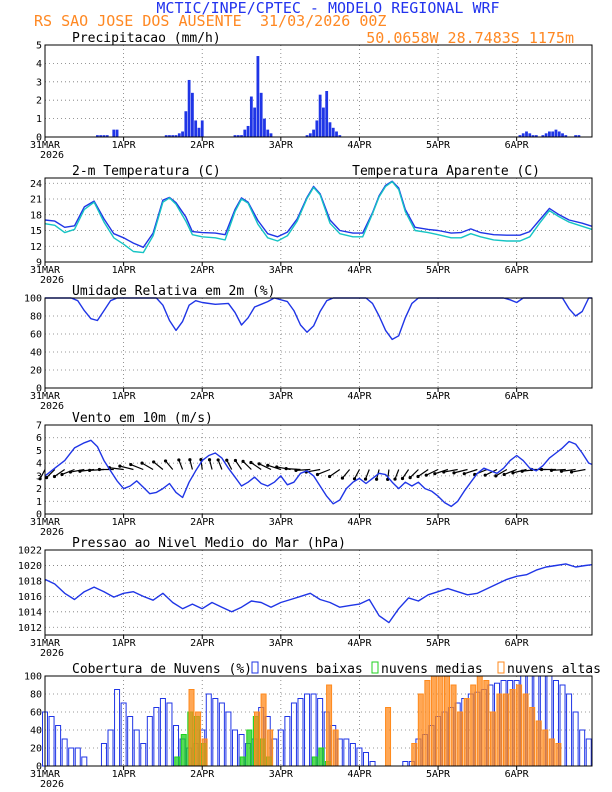 Image resolution: width=612 pixels, height=792 pixels. I want to click on y-tick-label: 0, so click(39, 515).